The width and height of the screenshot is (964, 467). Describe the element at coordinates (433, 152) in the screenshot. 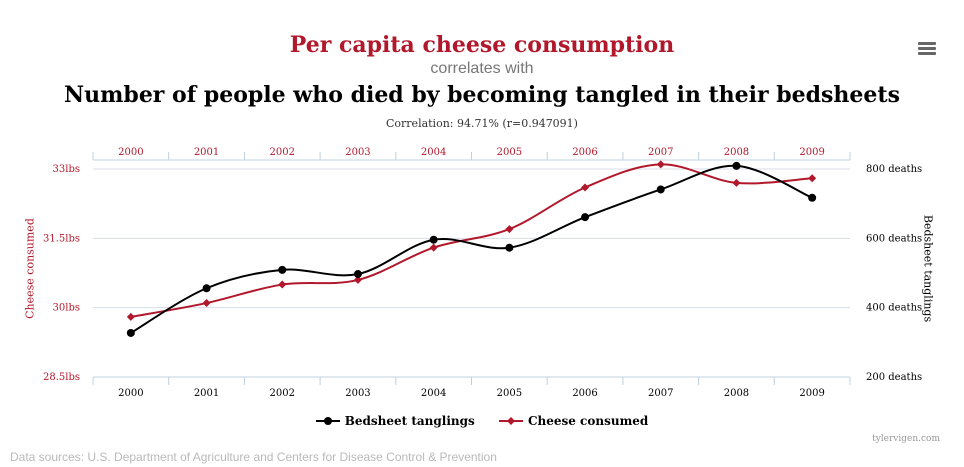

I see `x-top-tick-label: 2004` at that location.